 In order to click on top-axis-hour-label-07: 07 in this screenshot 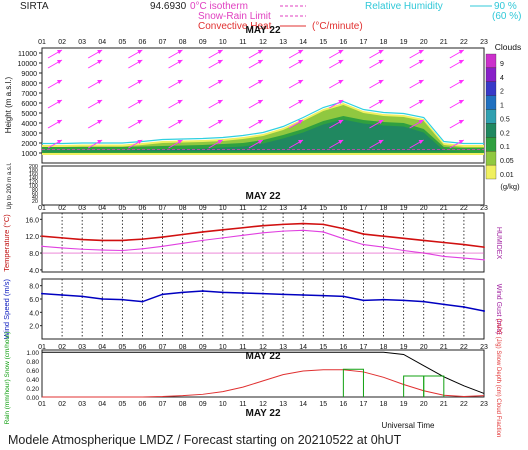, I will do `click(163, 42)`.